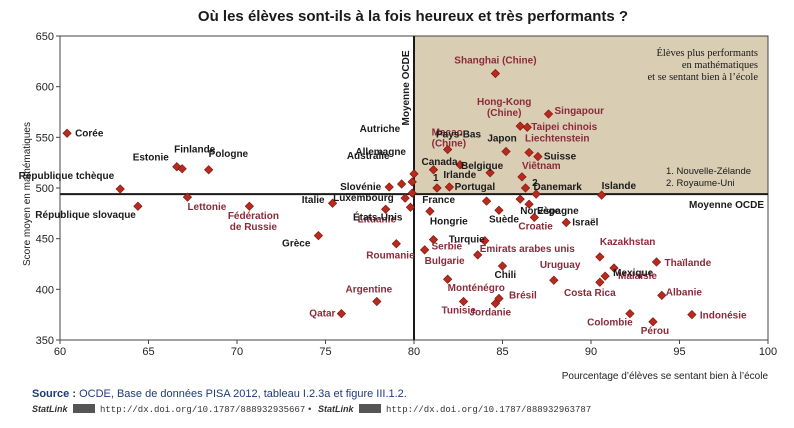  I want to click on x-tick-label: 100, so click(768, 352).